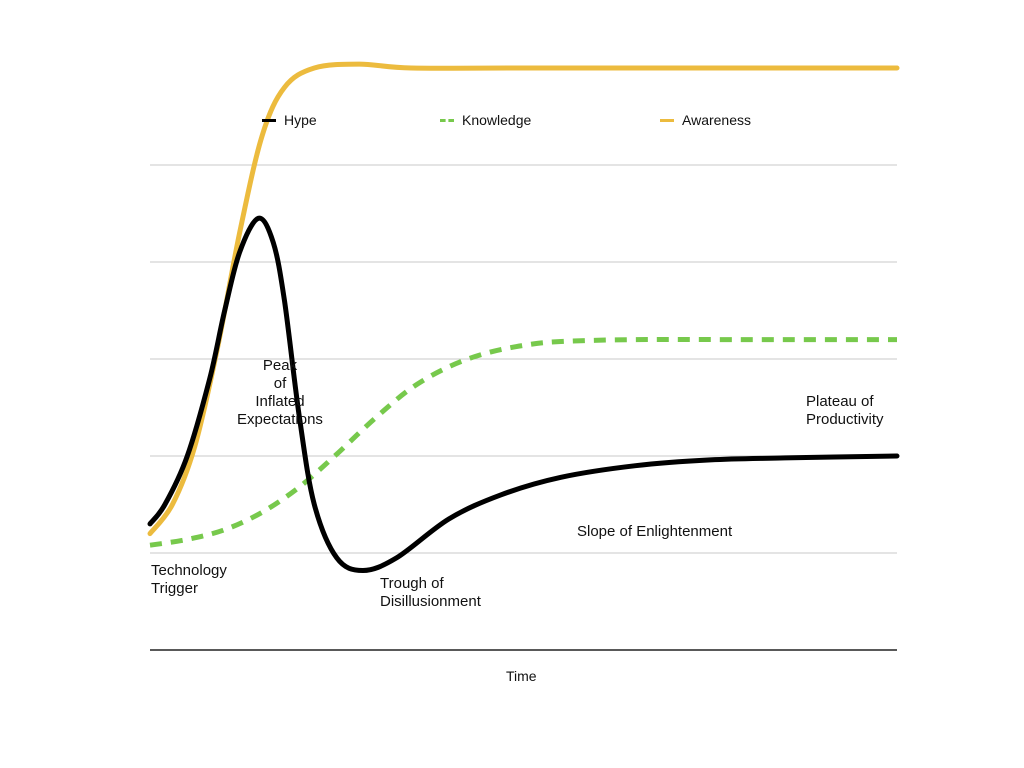 The image size is (1024, 768). I want to click on annotation-line: Plateau of, so click(840, 401).